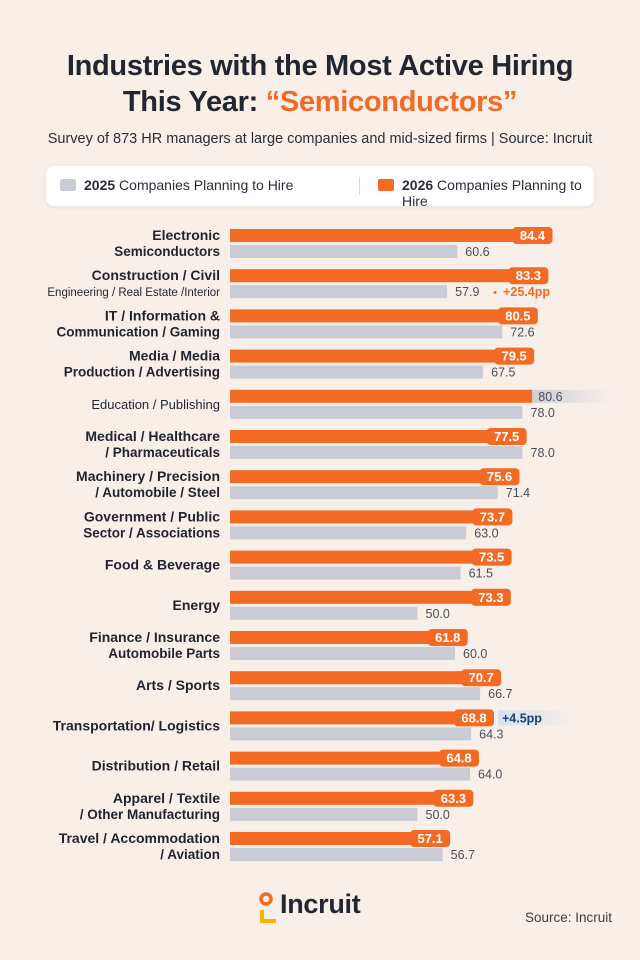 The image size is (640, 960). Describe the element at coordinates (522, 332) in the screenshot. I see `value-label-2025-3: 72.6` at that location.